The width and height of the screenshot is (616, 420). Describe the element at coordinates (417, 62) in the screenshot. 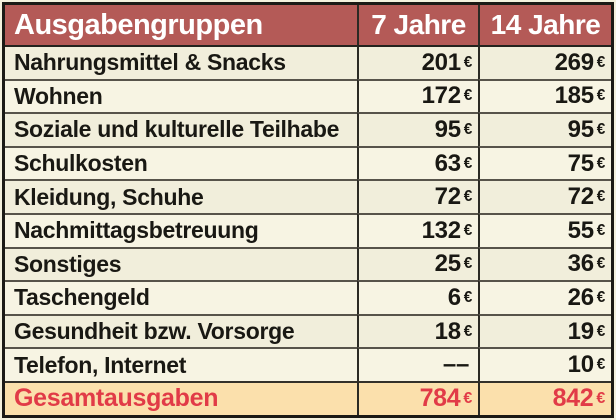

I see `value-age7: 201 €` at that location.